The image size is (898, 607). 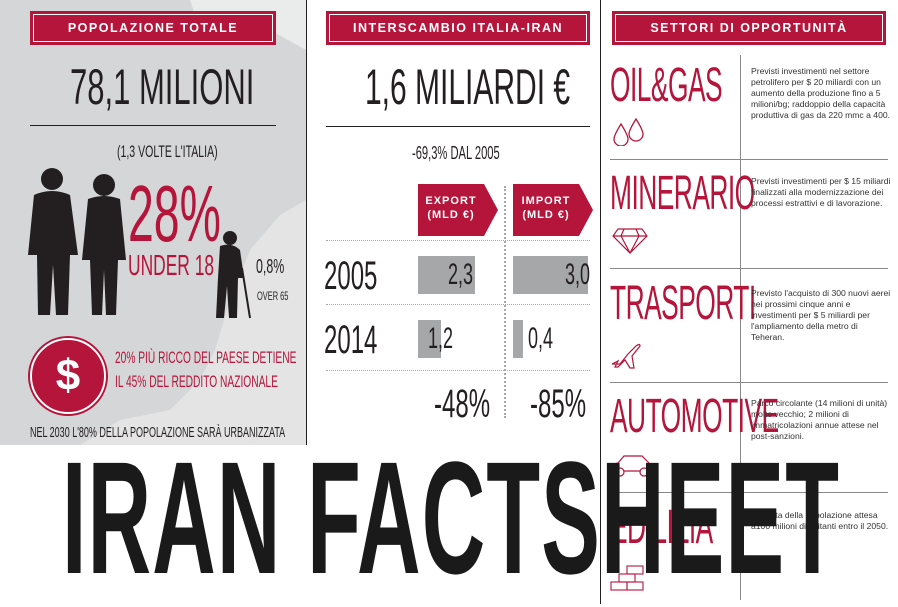 I want to click on adult-silhouettes, so click(x=77, y=241).